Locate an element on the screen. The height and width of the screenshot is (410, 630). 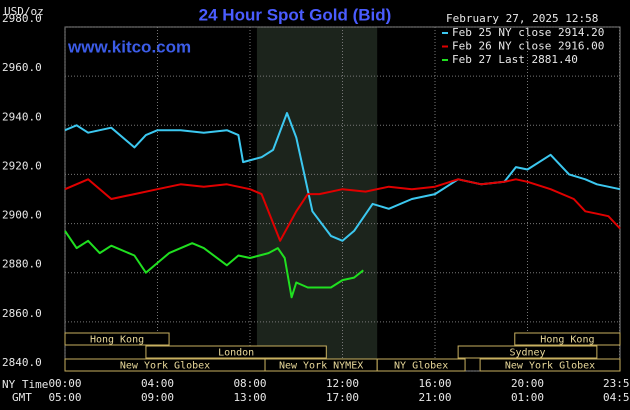
y-tick-label: 2900.0 is located at coordinates (22, 215).